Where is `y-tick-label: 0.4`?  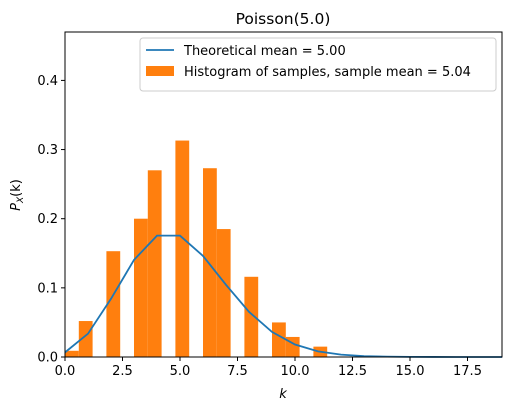
y-tick-label: 0.4 is located at coordinates (47, 81).